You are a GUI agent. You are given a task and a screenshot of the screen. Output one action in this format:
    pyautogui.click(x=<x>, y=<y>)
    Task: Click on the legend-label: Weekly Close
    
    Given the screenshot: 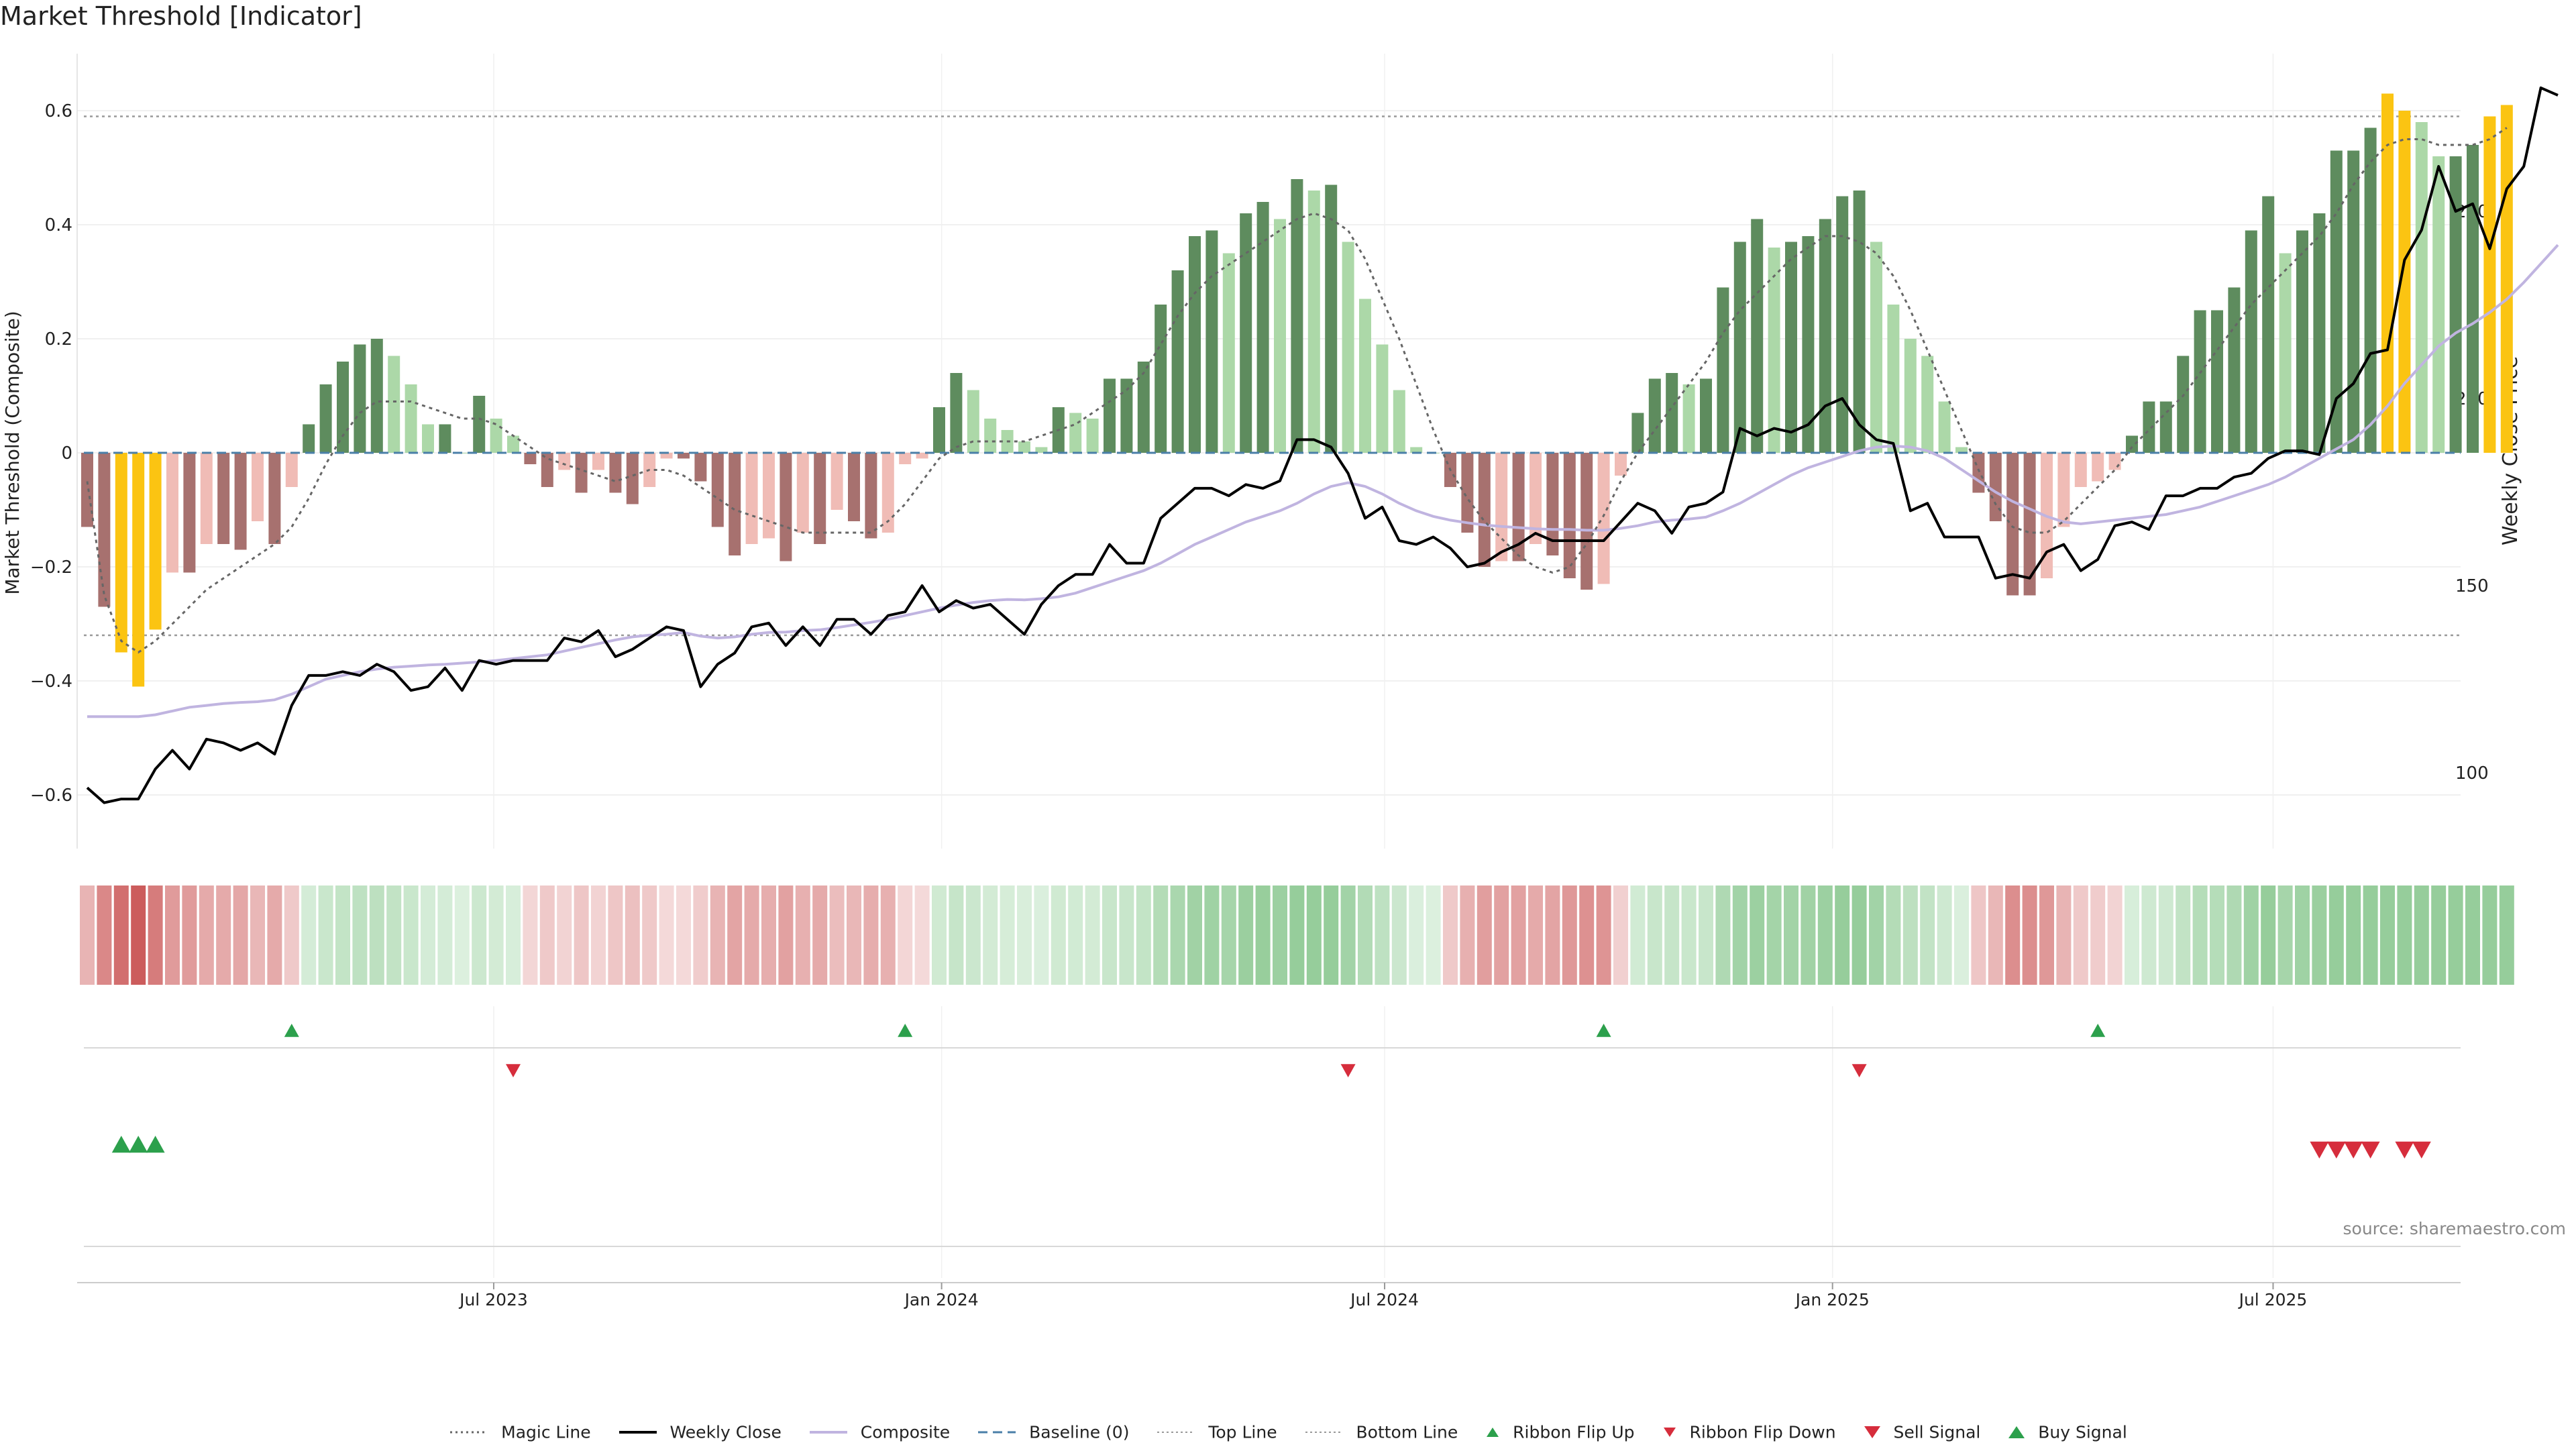 What is the action you would take?
    pyautogui.click(x=725, y=1432)
    